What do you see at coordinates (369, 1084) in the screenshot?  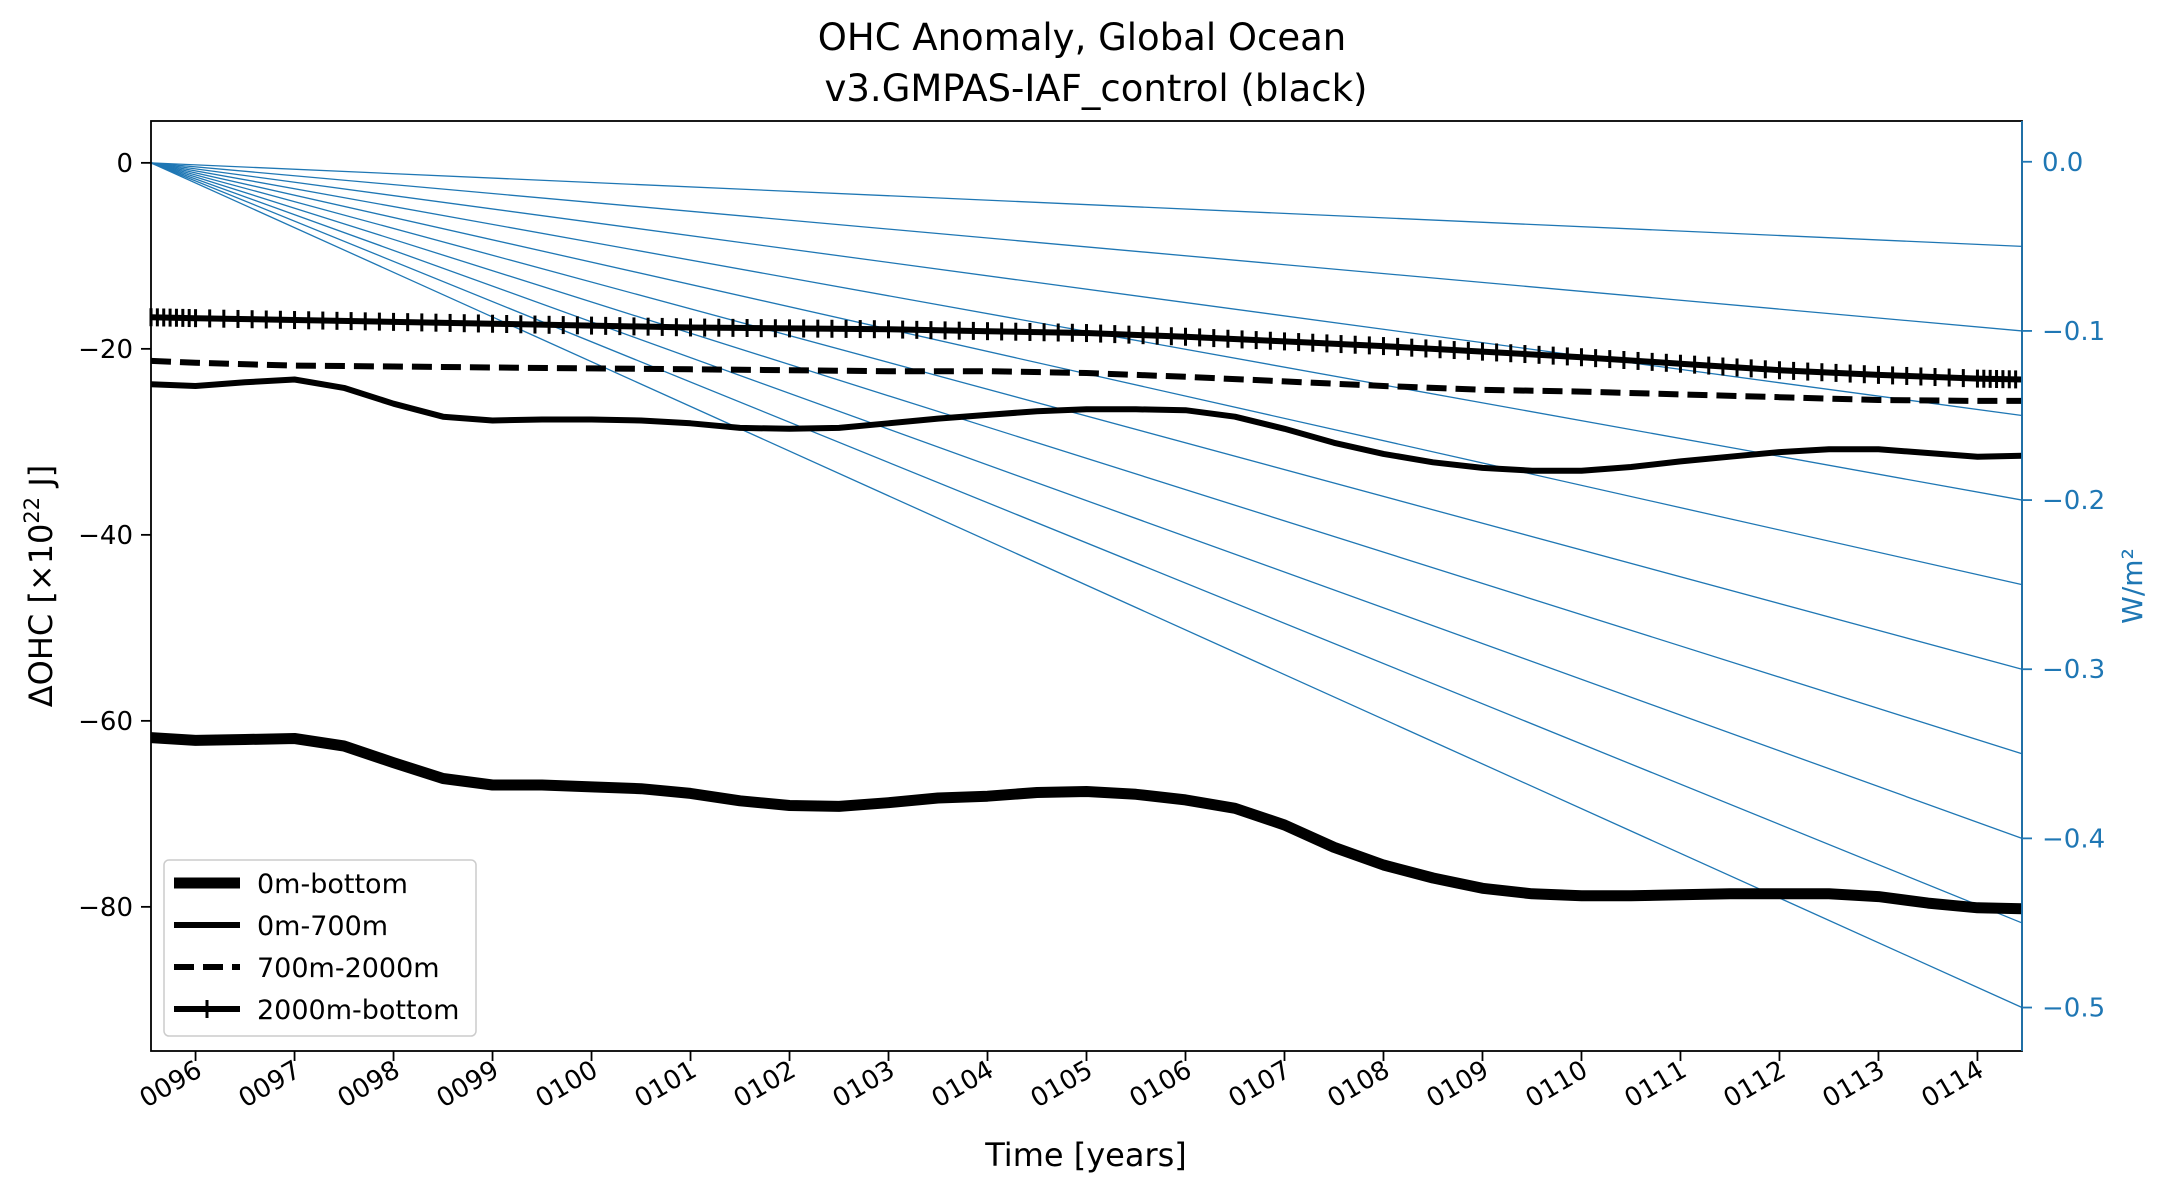 I see `x-tick-label-0098: 0098` at bounding box center [369, 1084].